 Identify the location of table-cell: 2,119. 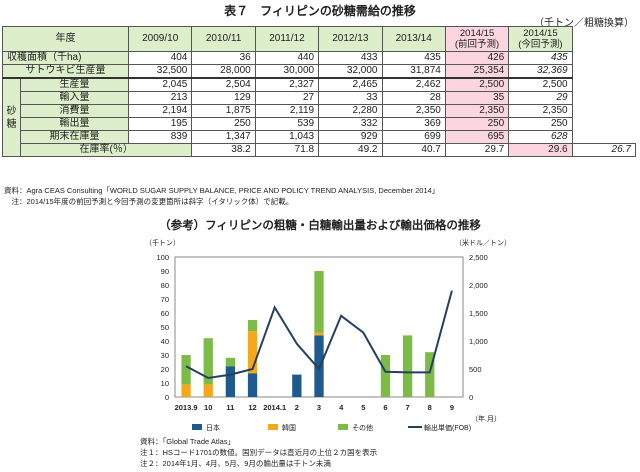
(287, 111).